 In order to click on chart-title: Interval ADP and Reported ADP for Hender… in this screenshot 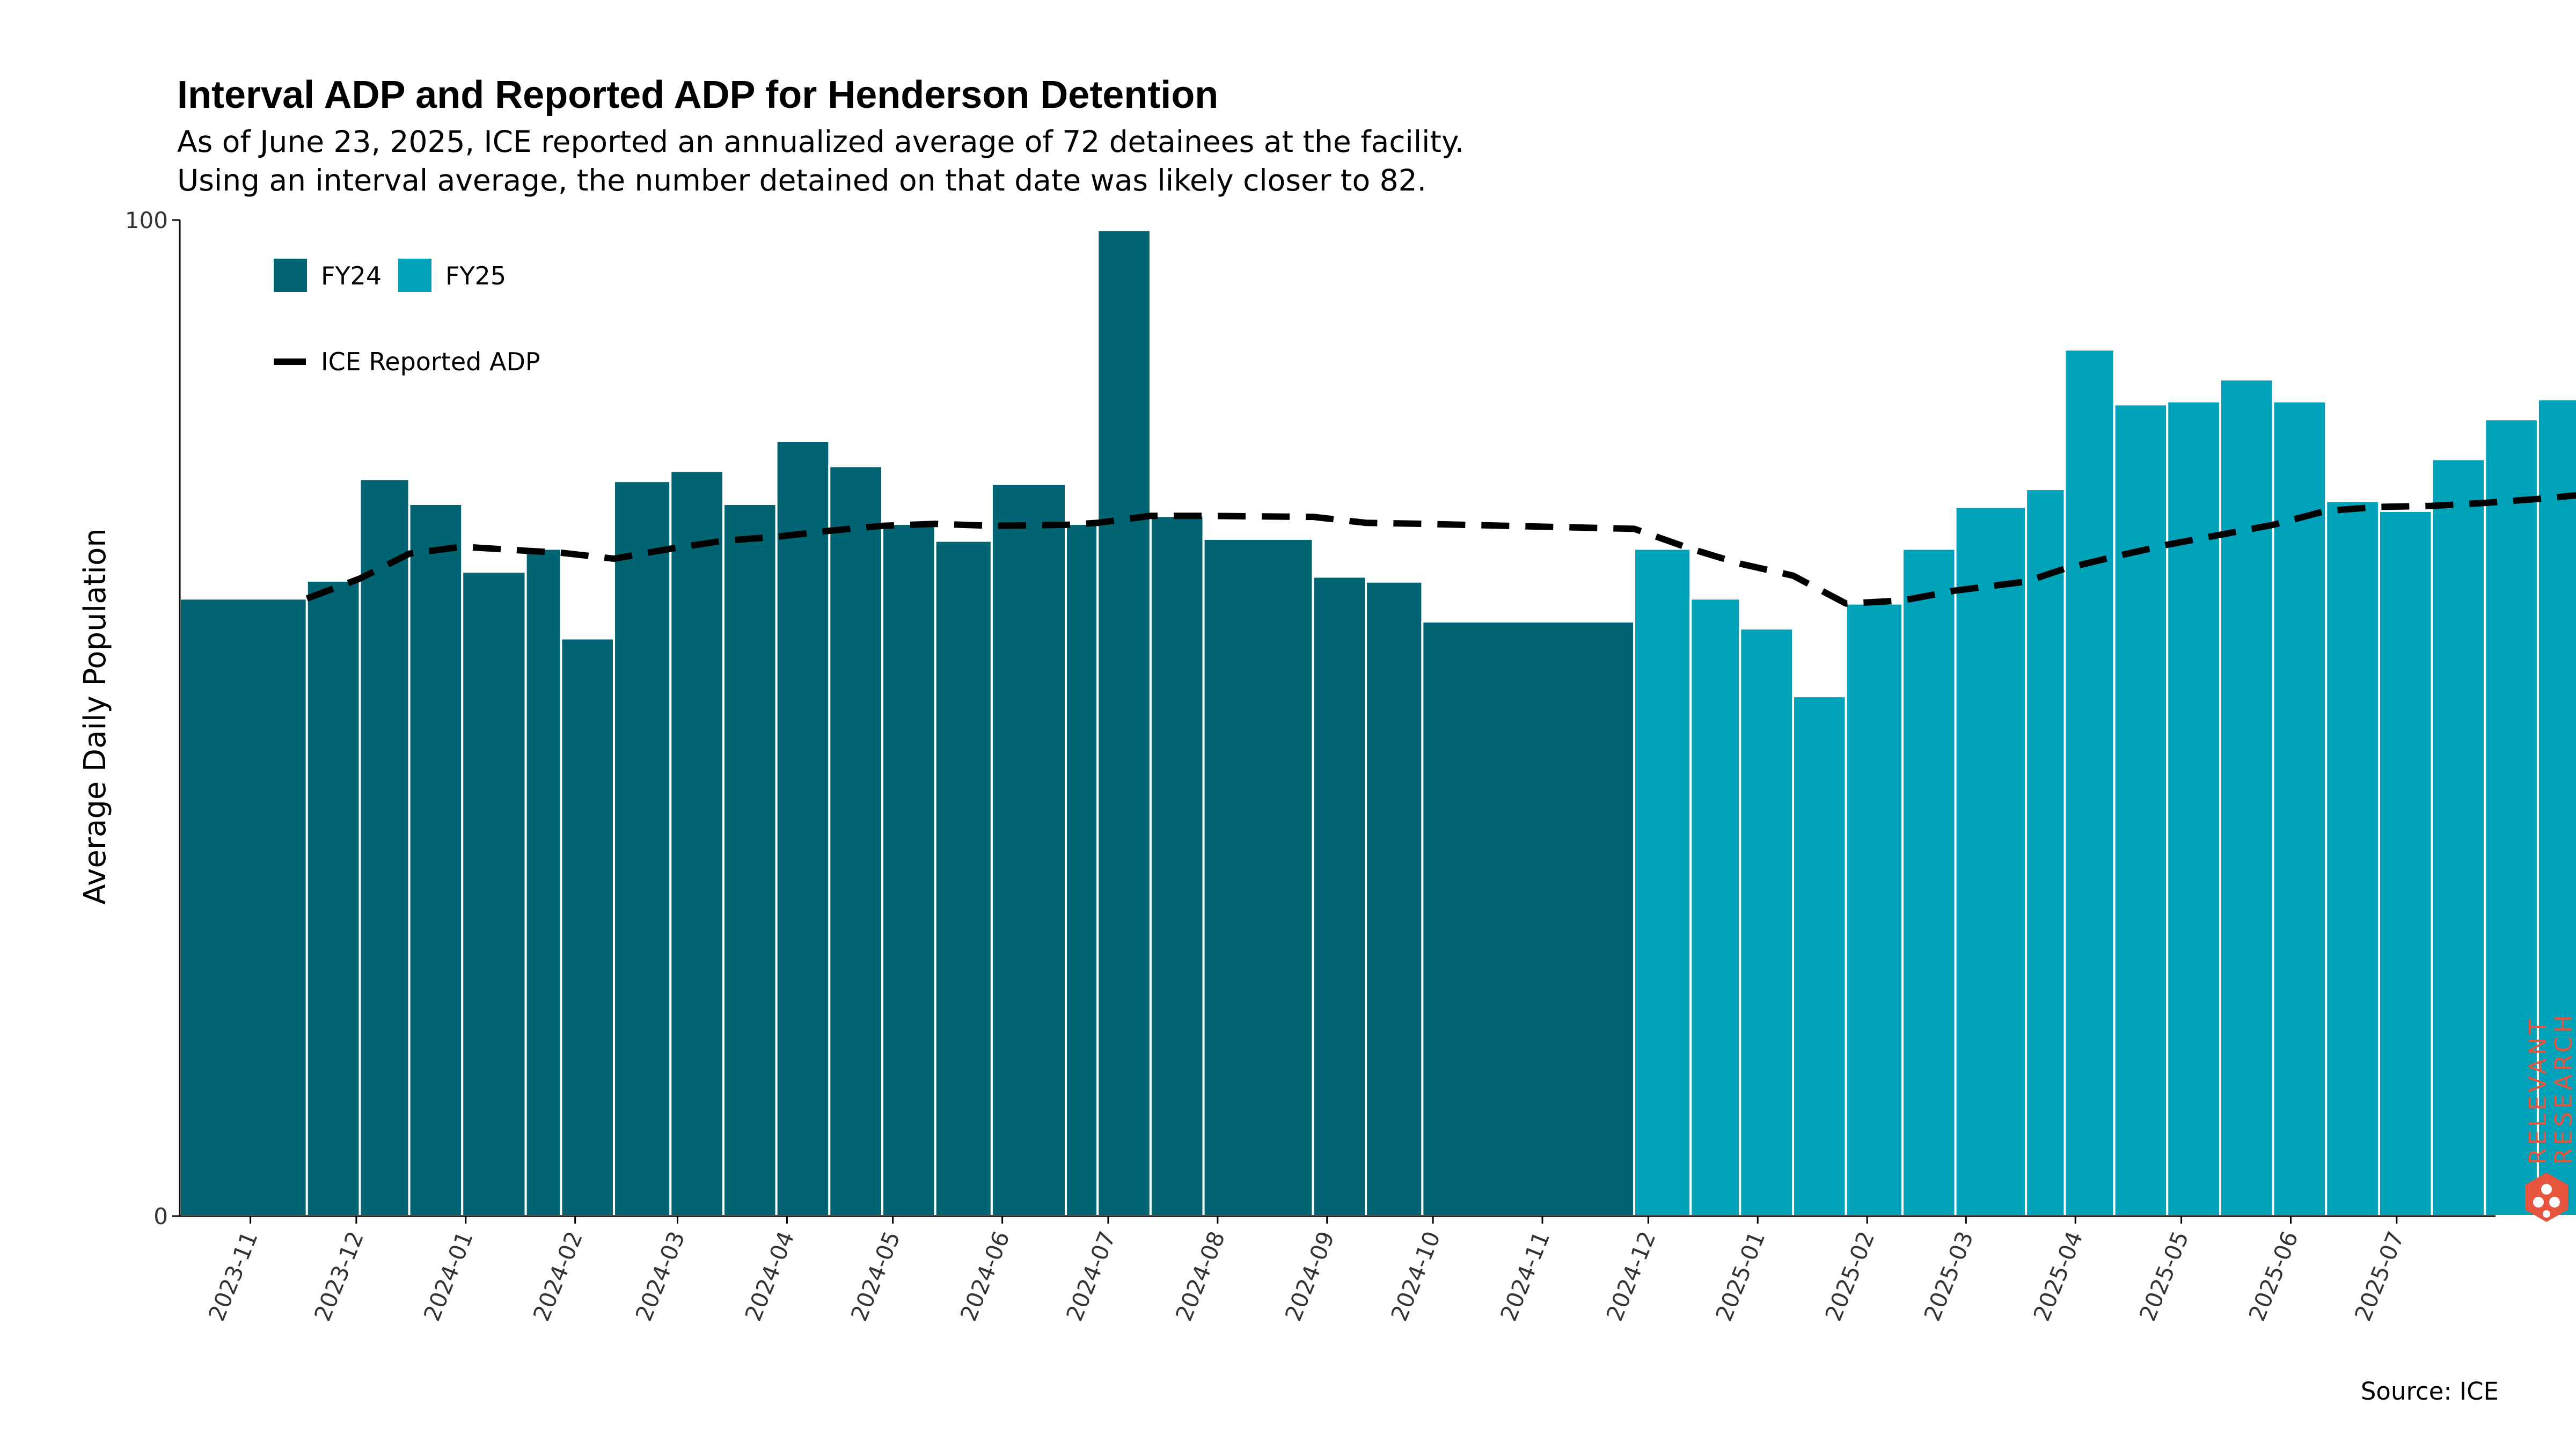, I will do `click(698, 95)`.